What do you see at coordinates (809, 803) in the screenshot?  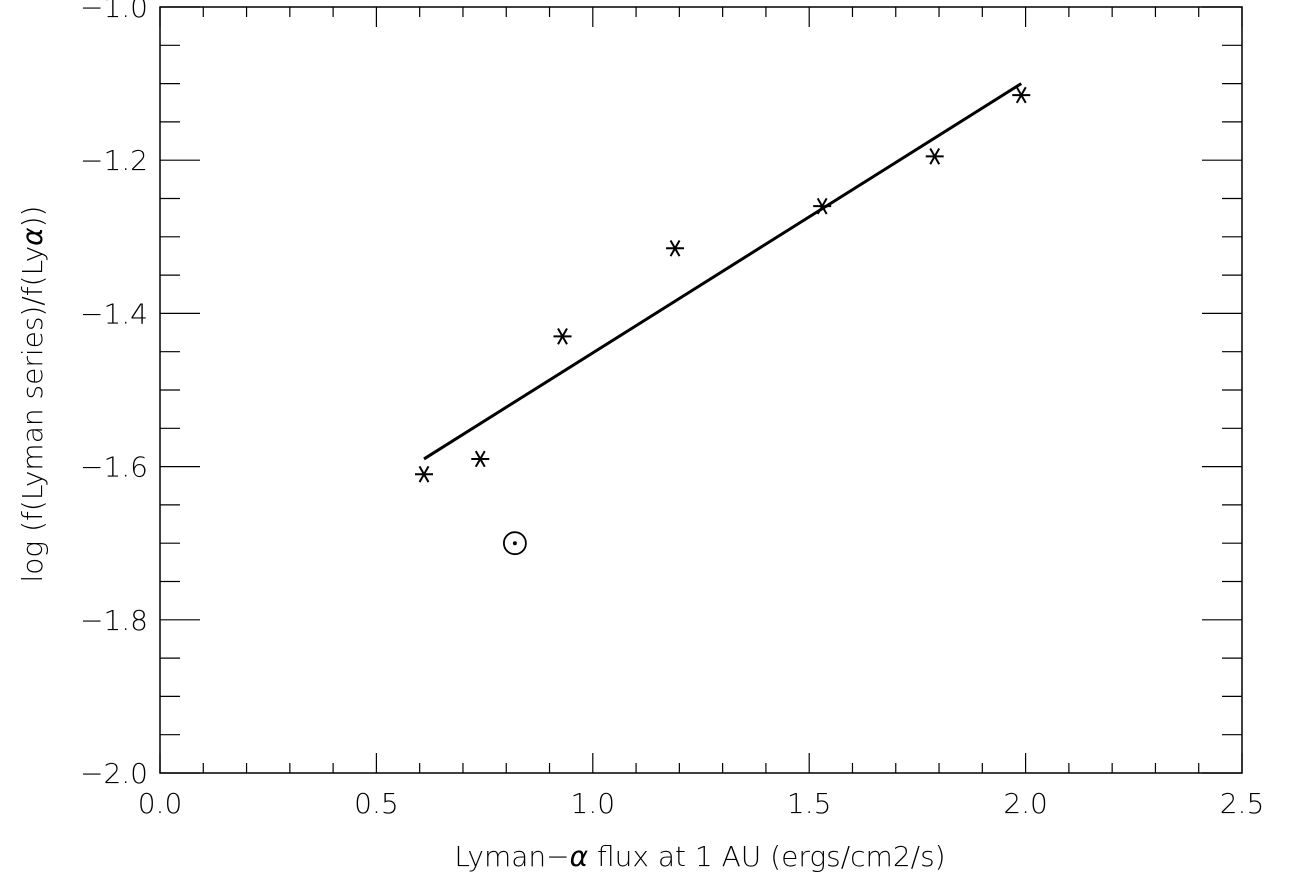 I see `x-tick-label: 1.5` at bounding box center [809, 803].